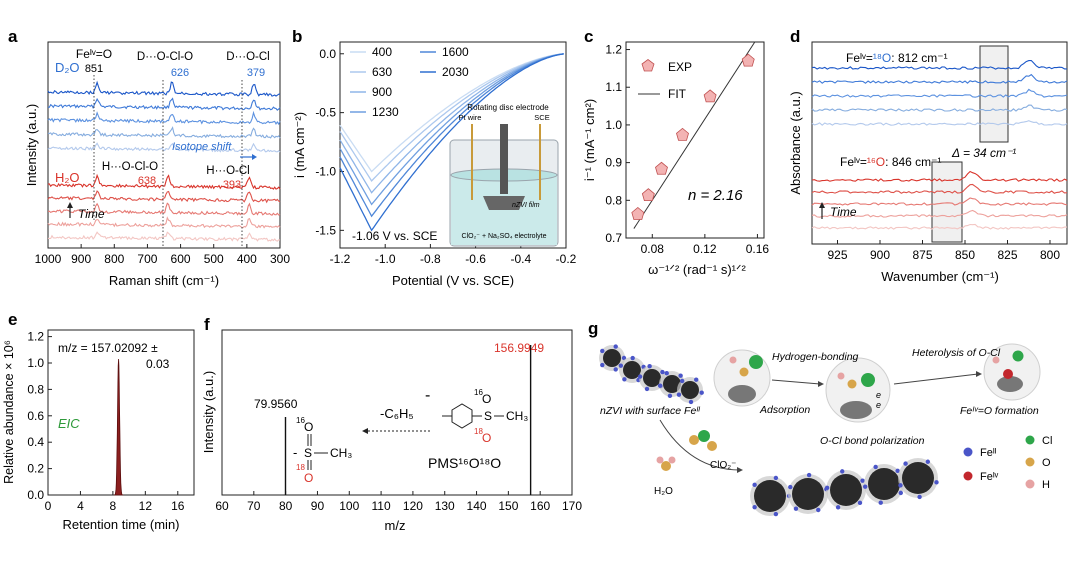 The image size is (1080, 564). Describe the element at coordinates (1018, 356) in the screenshot. I see `feo-cl-atom` at that location.